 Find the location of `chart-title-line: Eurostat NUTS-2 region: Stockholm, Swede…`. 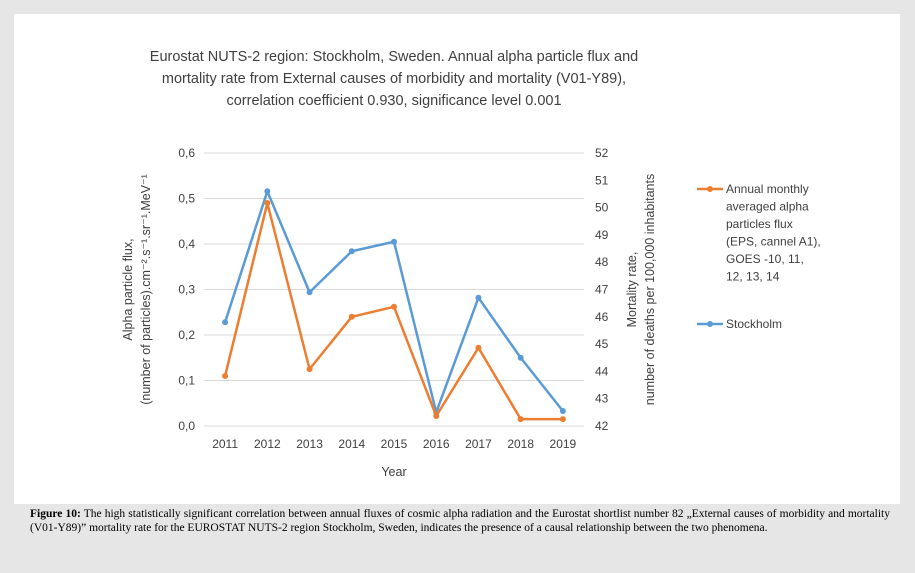

chart-title-line: Eurostat NUTS-2 region: Stockholm, Swede… is located at coordinates (394, 57).